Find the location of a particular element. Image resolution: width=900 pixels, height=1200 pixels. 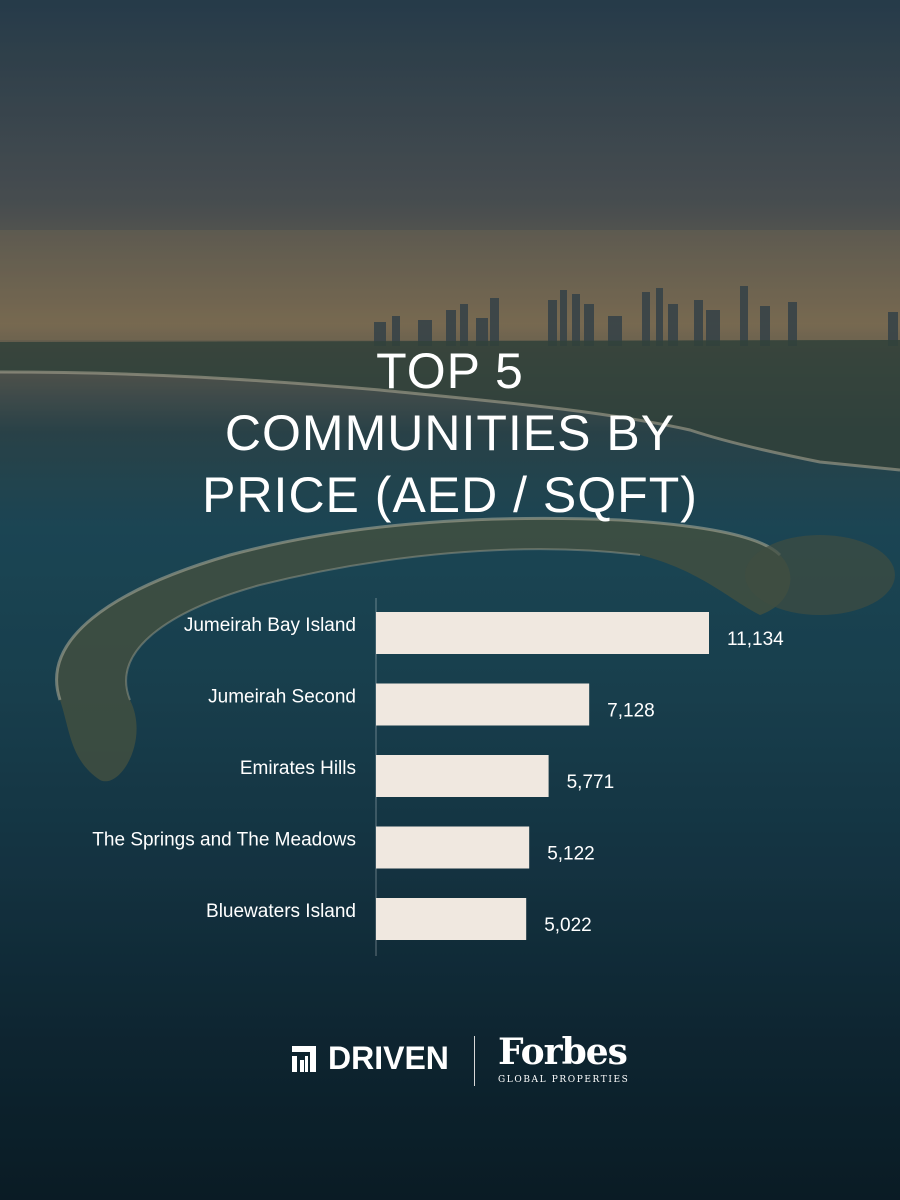

forbes-logo: Forbes GLOBAL PROPERTIES is located at coordinates (563, 1059).